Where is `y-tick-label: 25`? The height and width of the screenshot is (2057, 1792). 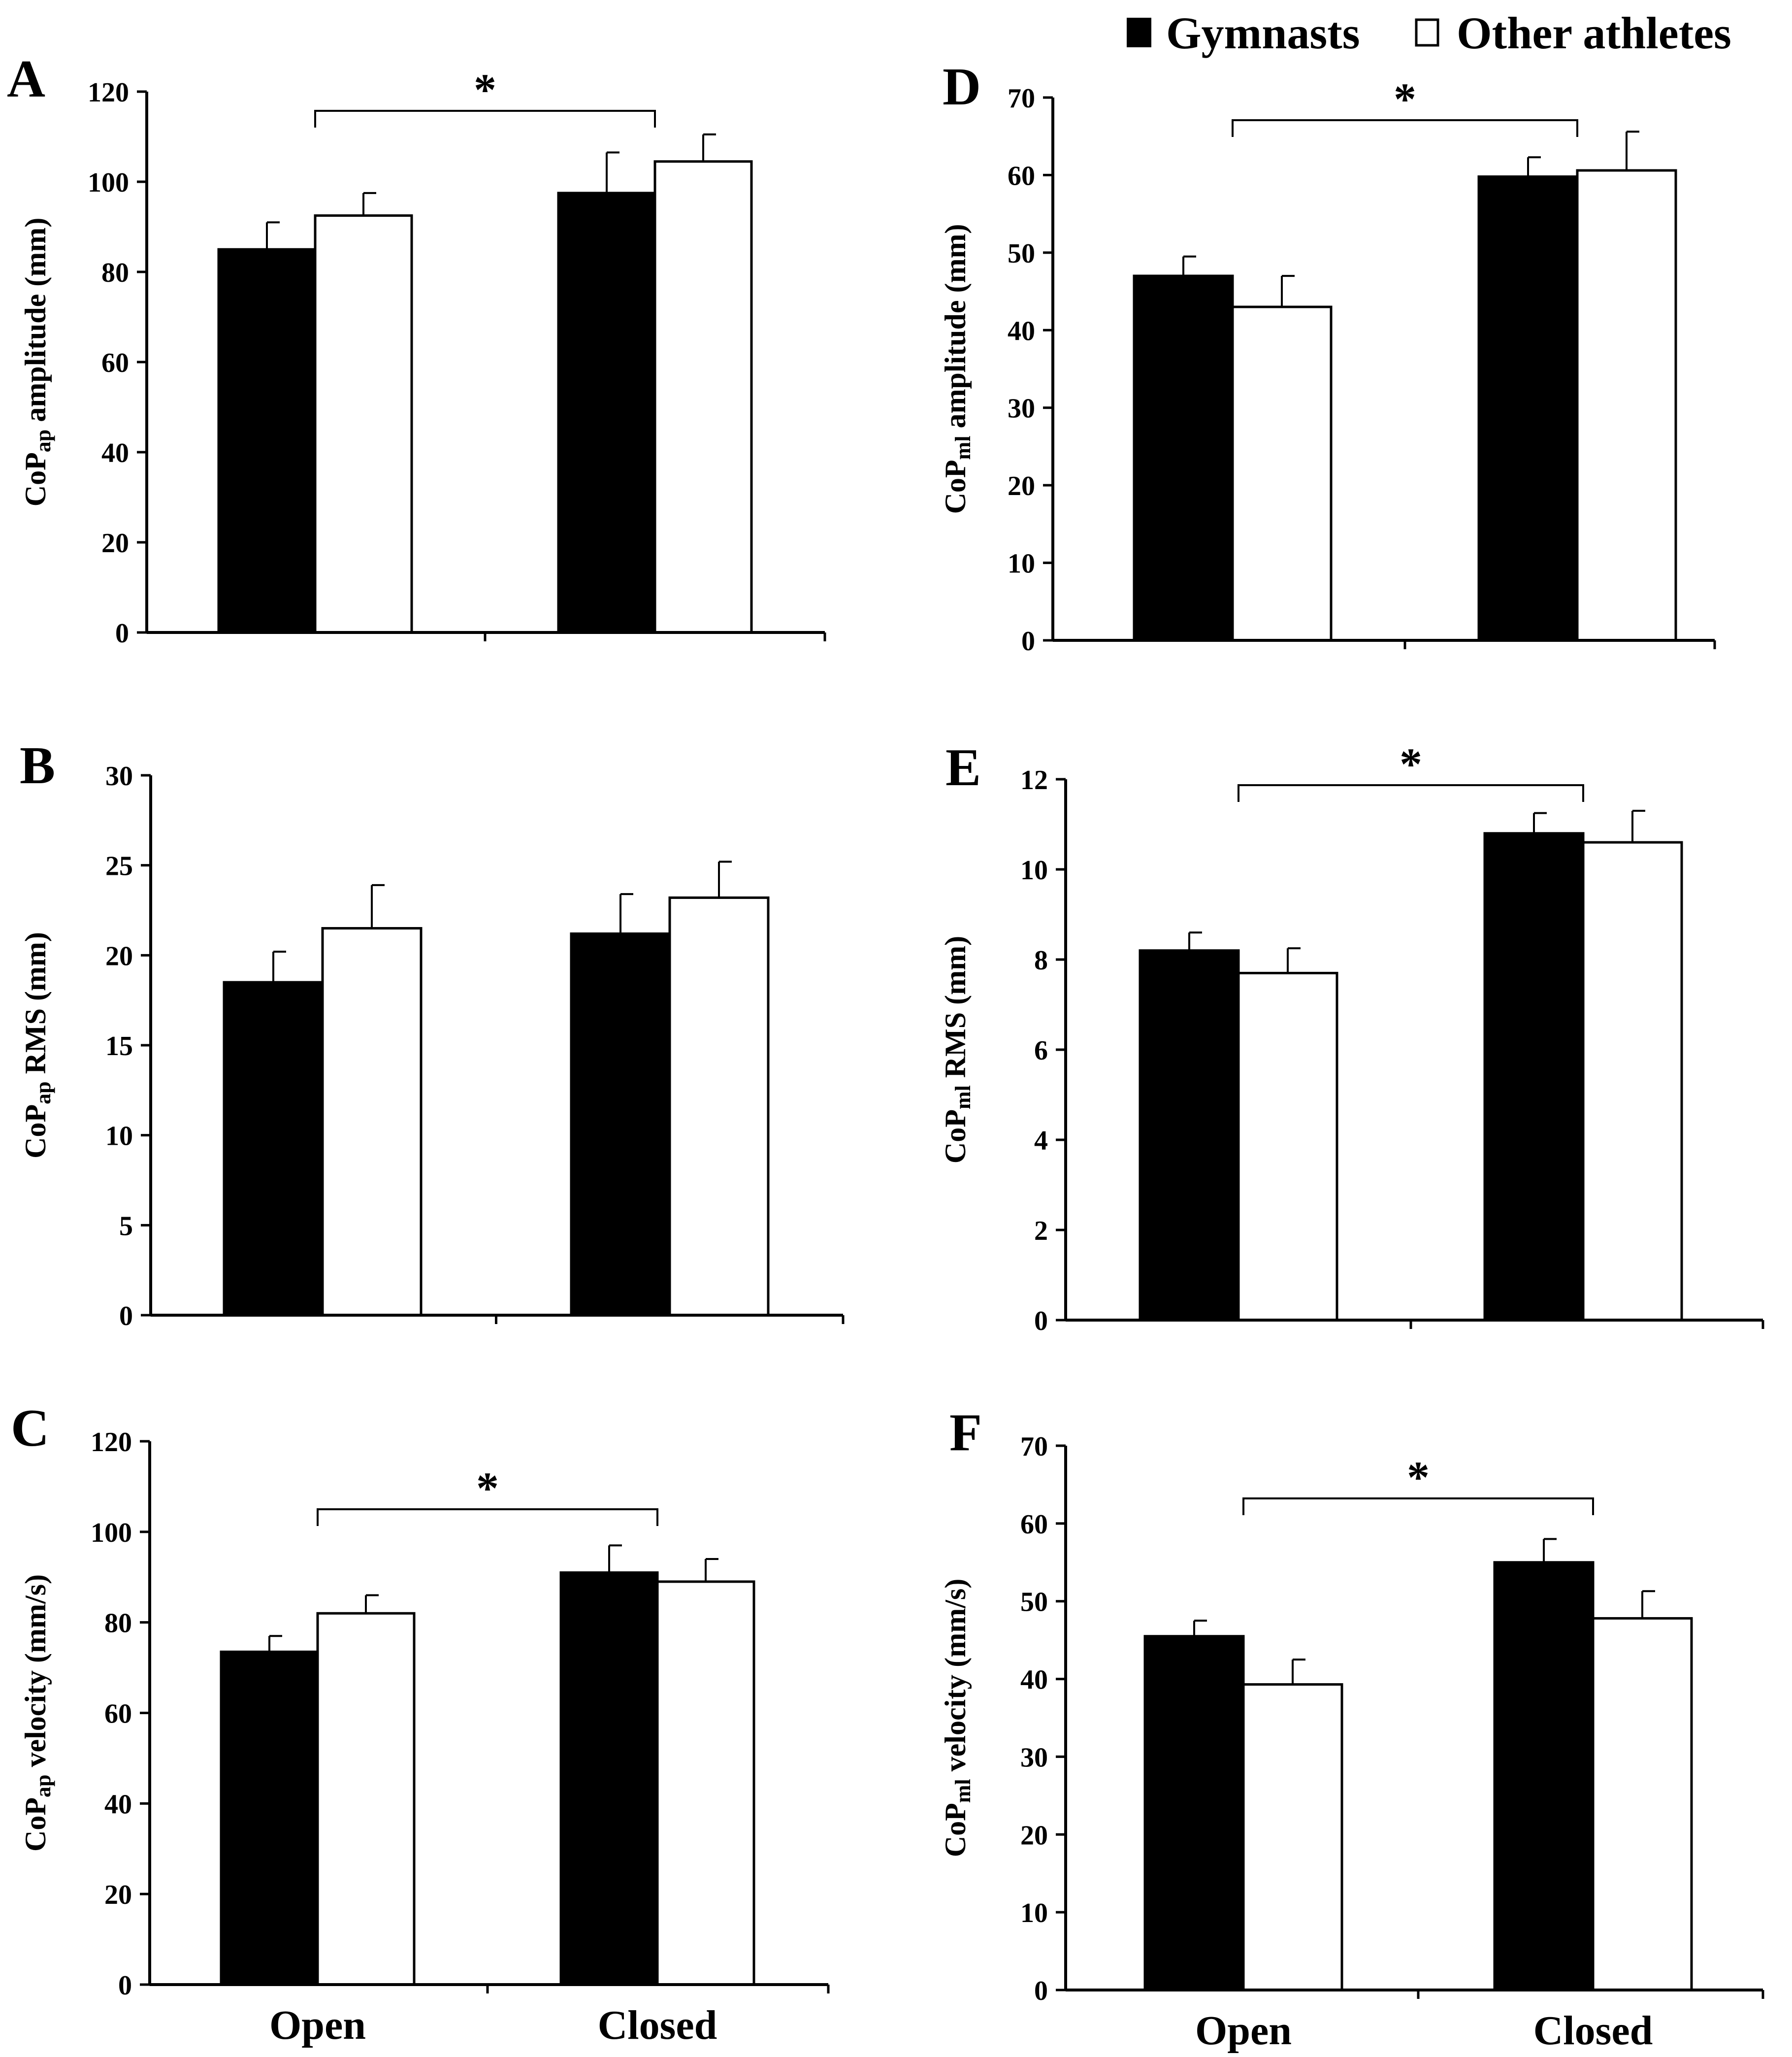
y-tick-label: 25 is located at coordinates (119, 867).